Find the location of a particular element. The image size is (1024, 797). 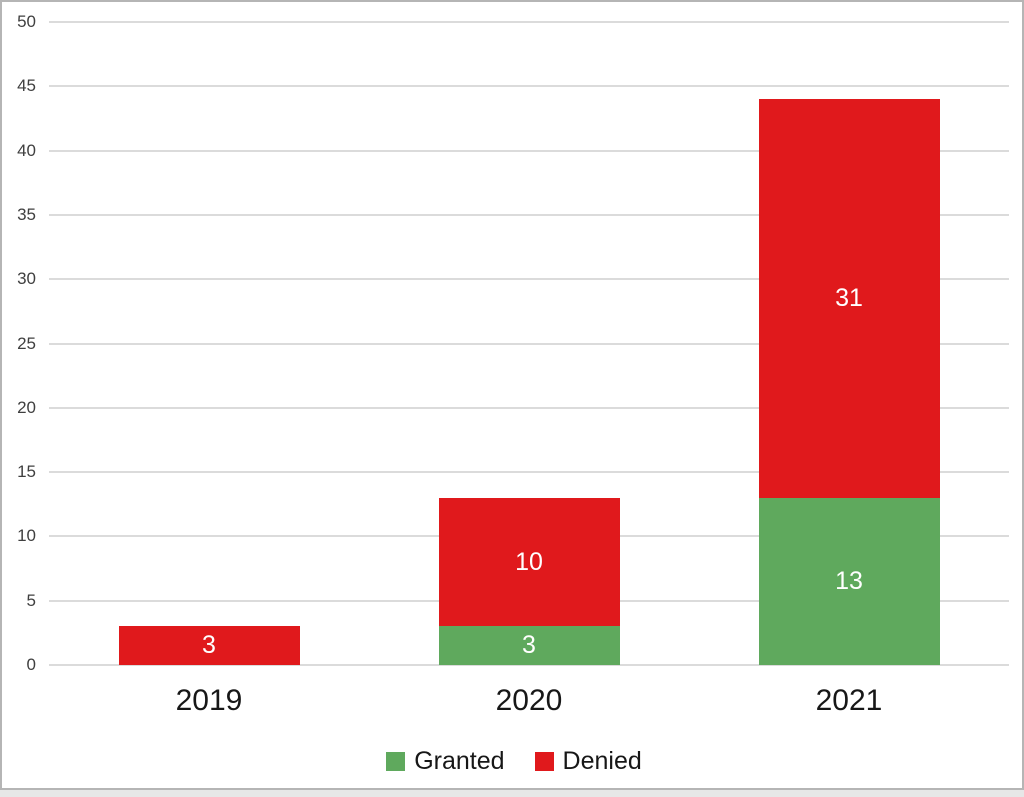

y-axis-labels: 0 5 10 15 20 25 30 35 40 45 50 is located at coordinates (20, 343).